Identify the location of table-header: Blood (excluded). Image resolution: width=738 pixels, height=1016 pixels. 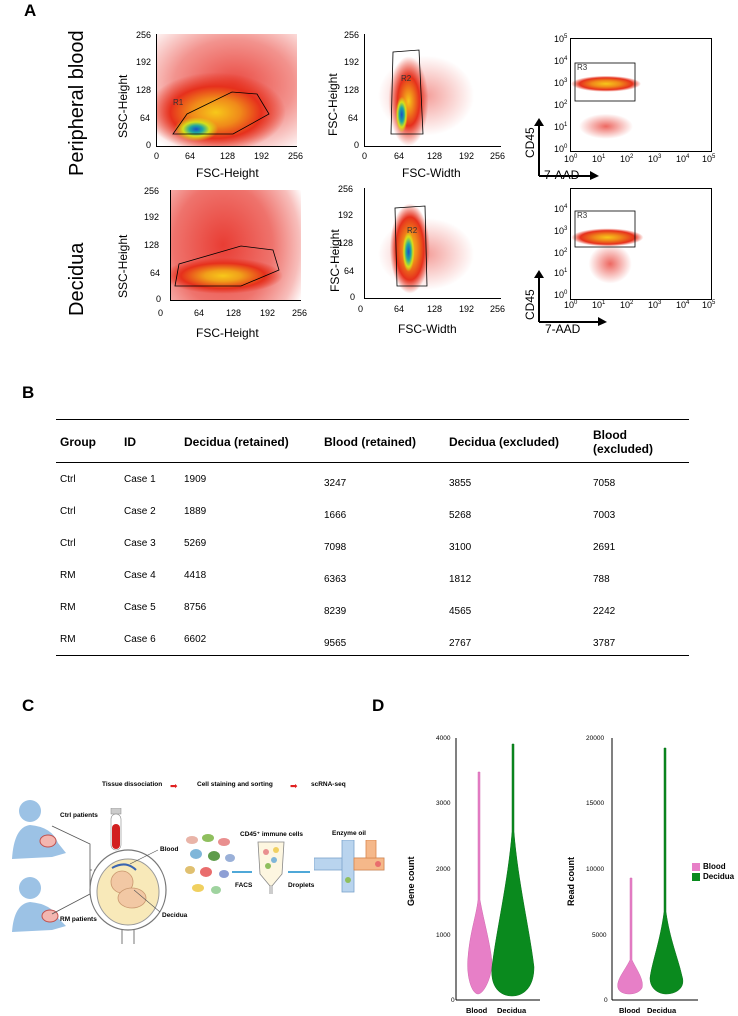
(639, 441).